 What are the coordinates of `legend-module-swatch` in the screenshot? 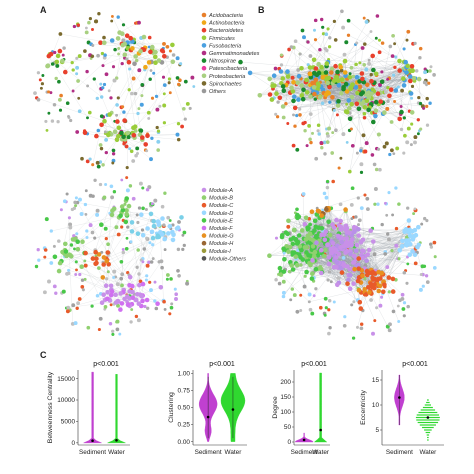 It's located at (204, 251).